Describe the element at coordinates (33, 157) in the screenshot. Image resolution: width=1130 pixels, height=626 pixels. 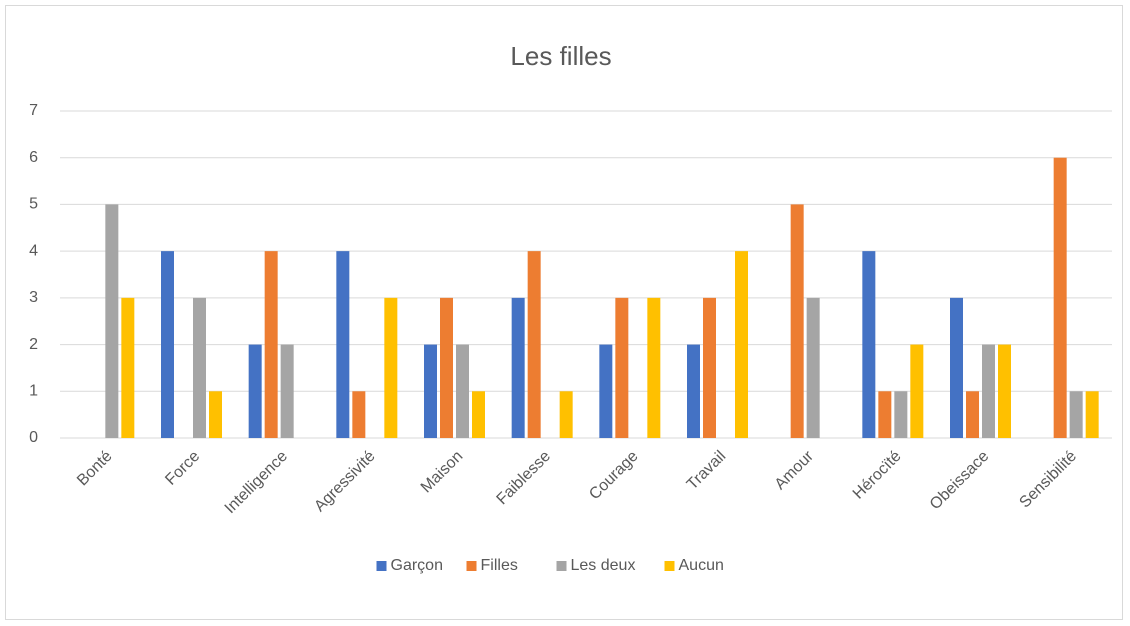
I see `y-tick-label: 6` at that location.